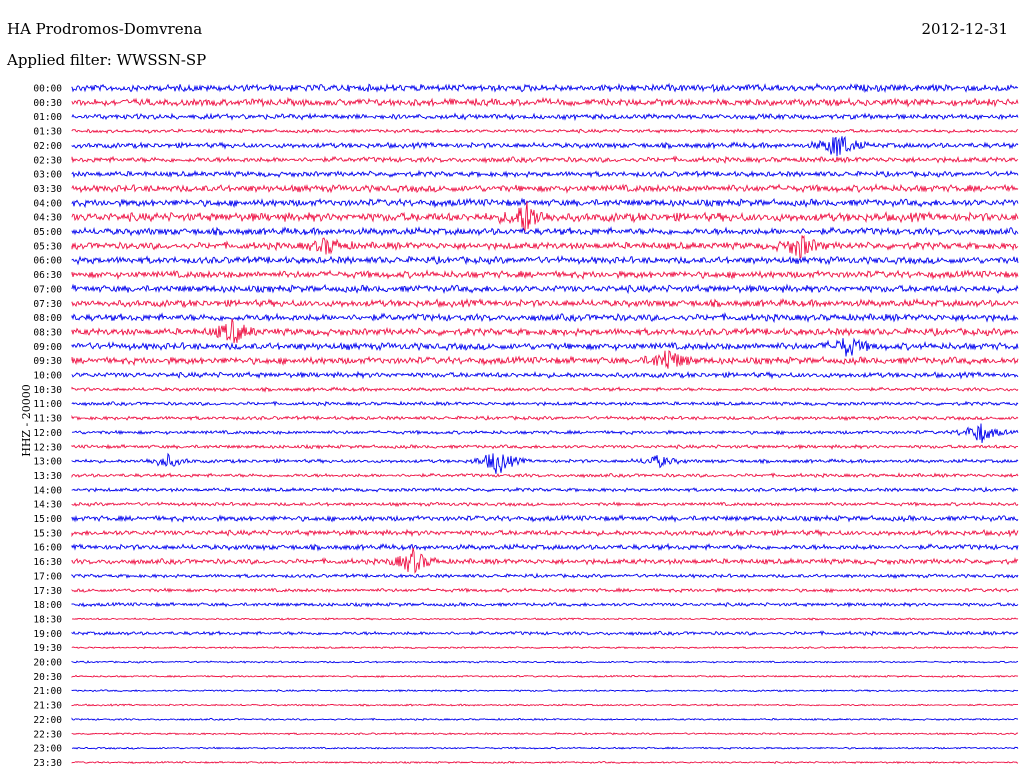  What do you see at coordinates (47, 203) in the screenshot?
I see `row-time-label: 04:00` at bounding box center [47, 203].